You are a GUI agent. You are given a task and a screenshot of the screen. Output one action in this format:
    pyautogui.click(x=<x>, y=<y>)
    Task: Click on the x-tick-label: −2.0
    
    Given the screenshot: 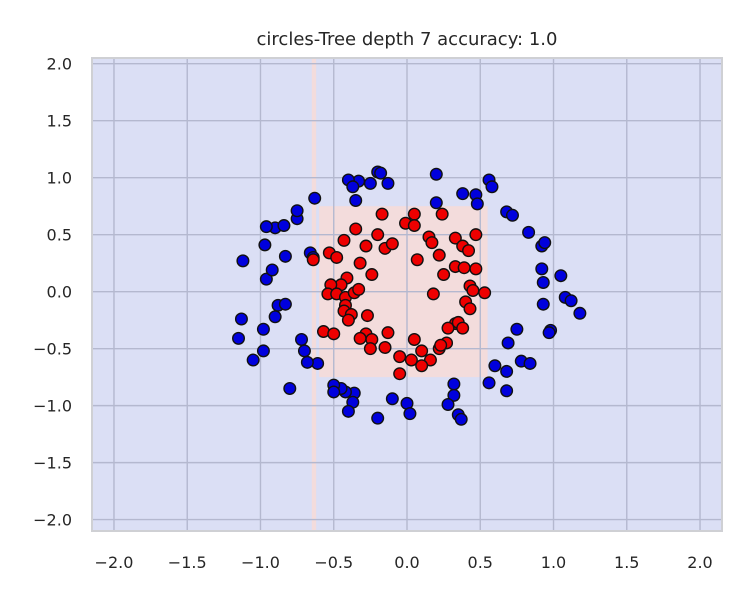 What is the action you would take?
    pyautogui.click(x=114, y=562)
    